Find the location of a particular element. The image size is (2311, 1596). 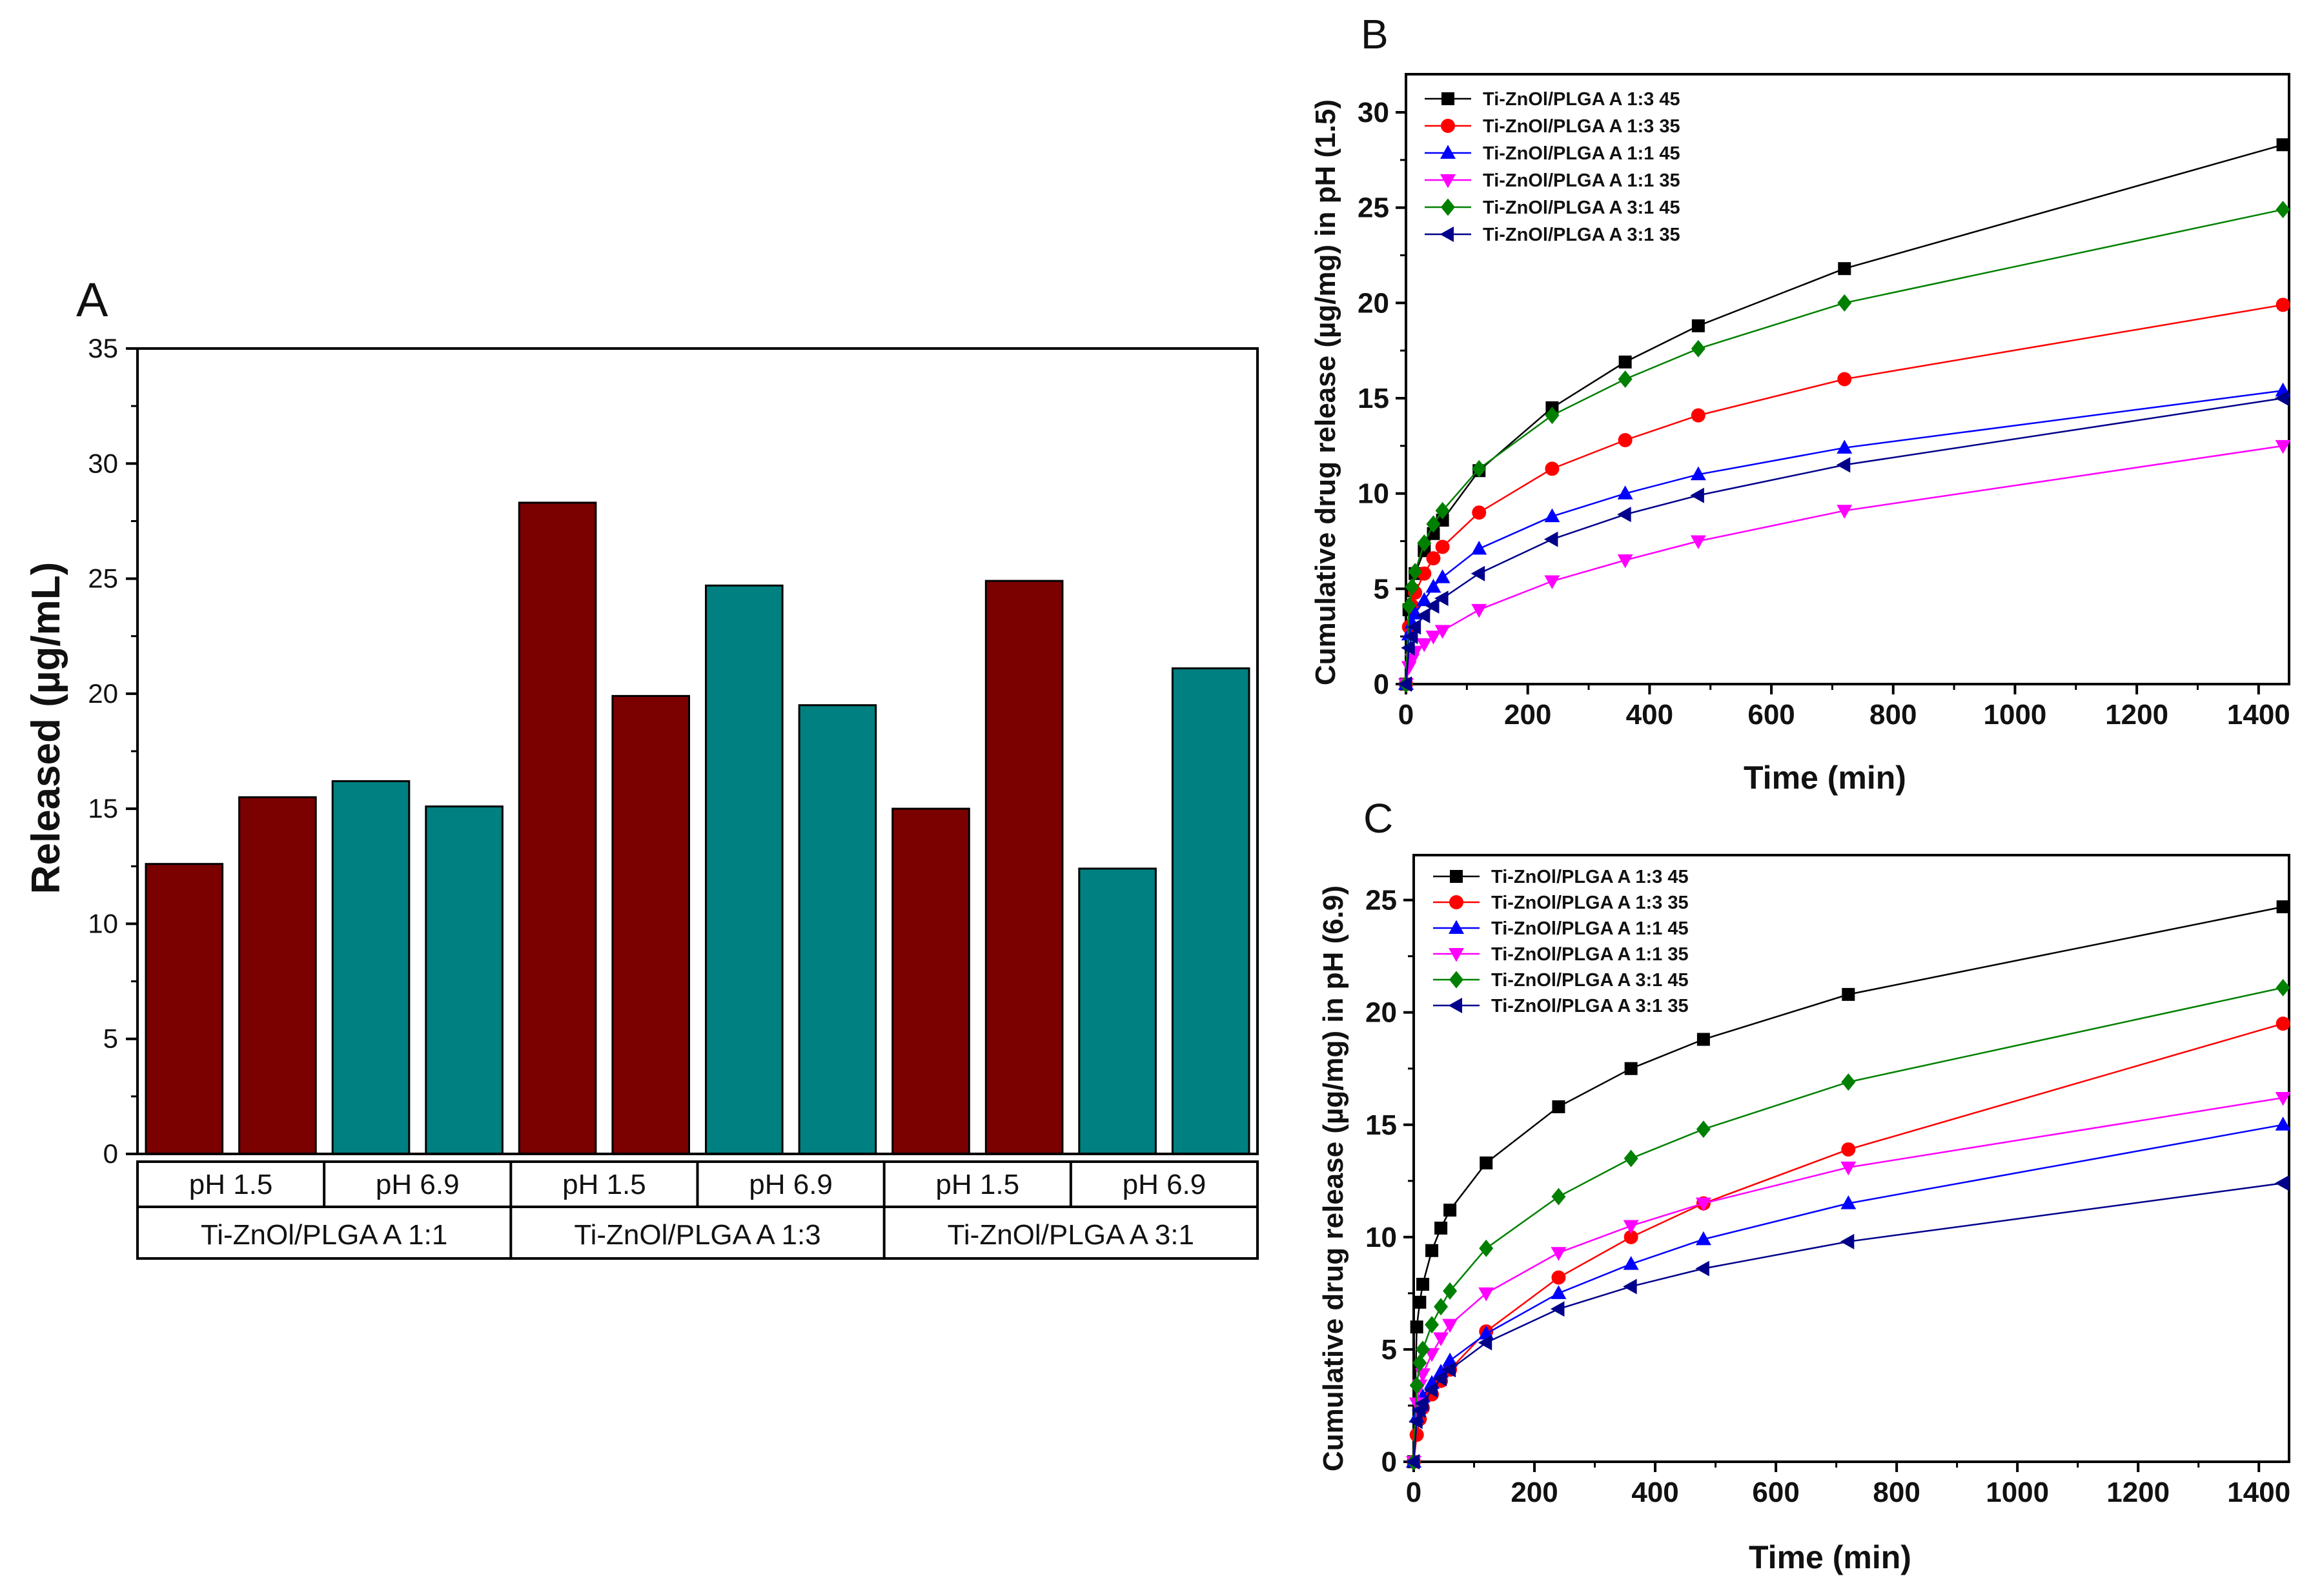

x-tick-label-800: 800 is located at coordinates (1896, 1492).